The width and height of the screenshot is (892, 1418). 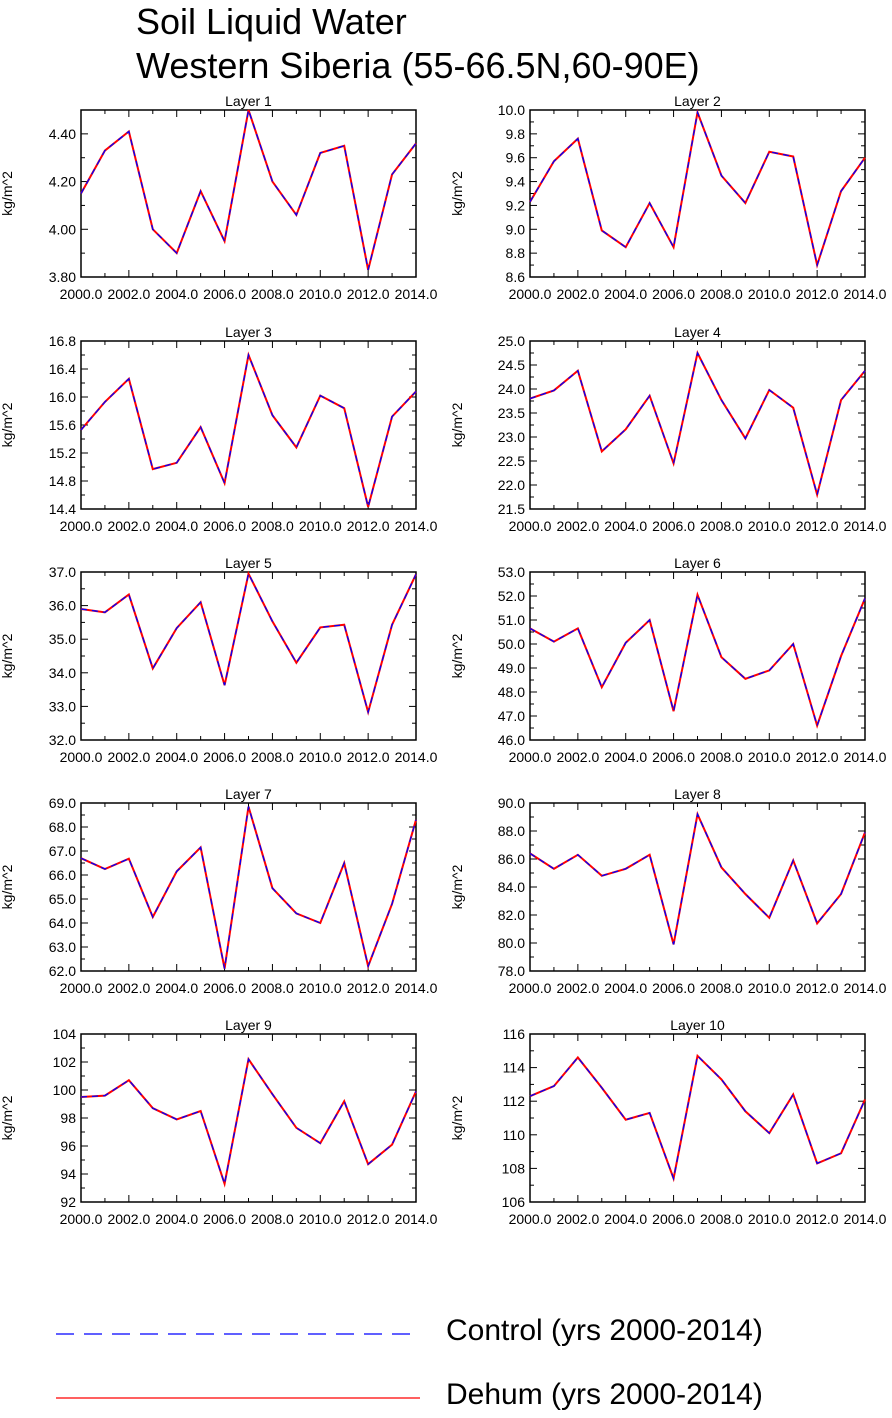 I want to click on y-tick-label: 96, so click(x=68, y=1146).